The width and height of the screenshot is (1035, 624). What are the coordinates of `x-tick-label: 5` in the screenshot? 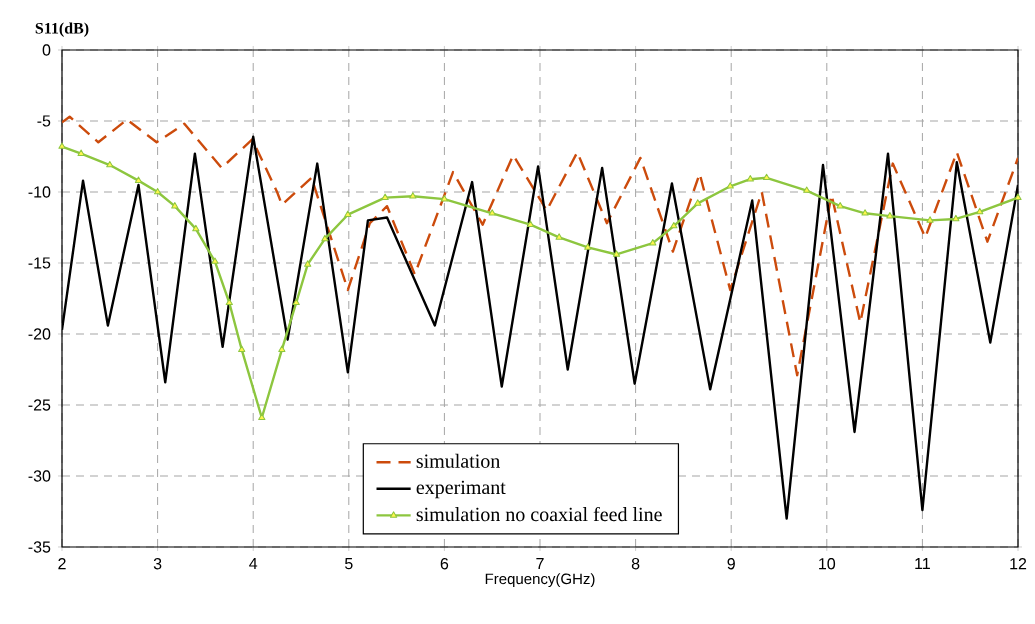 It's located at (348, 564).